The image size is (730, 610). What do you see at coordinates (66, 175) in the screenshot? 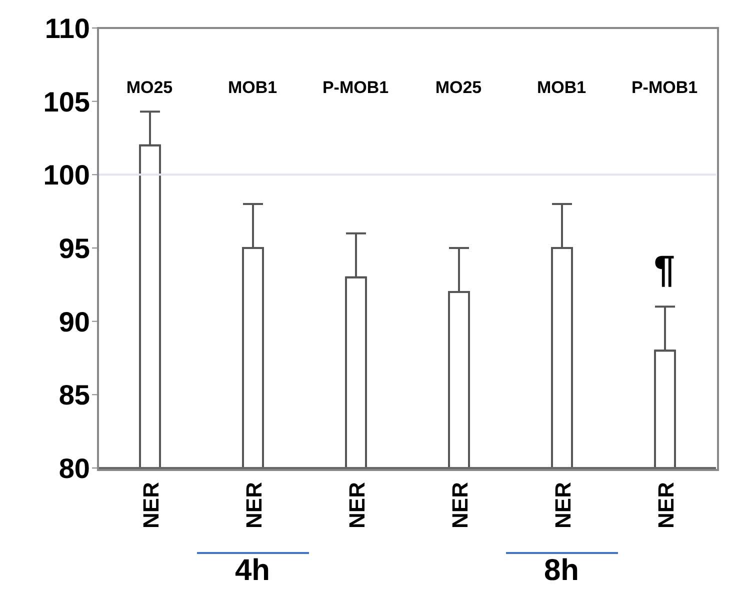
I see `y-tick-label: 100` at bounding box center [66, 175].